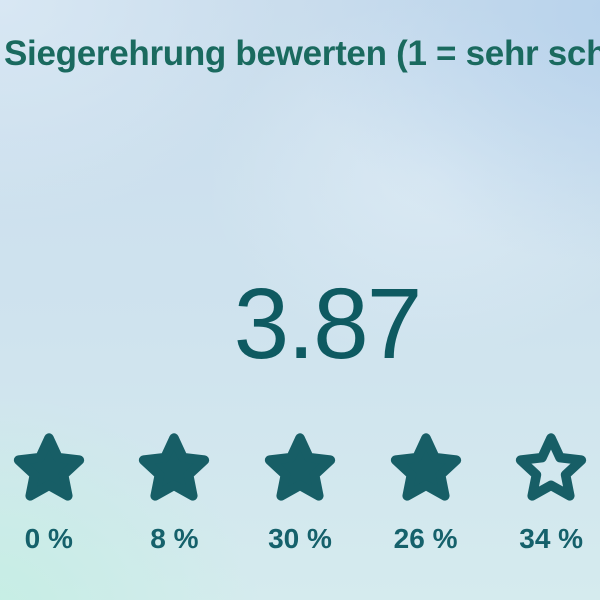 The image size is (600, 600). Describe the element at coordinates (425, 467) in the screenshot. I see `star-icon-partial` at that location.